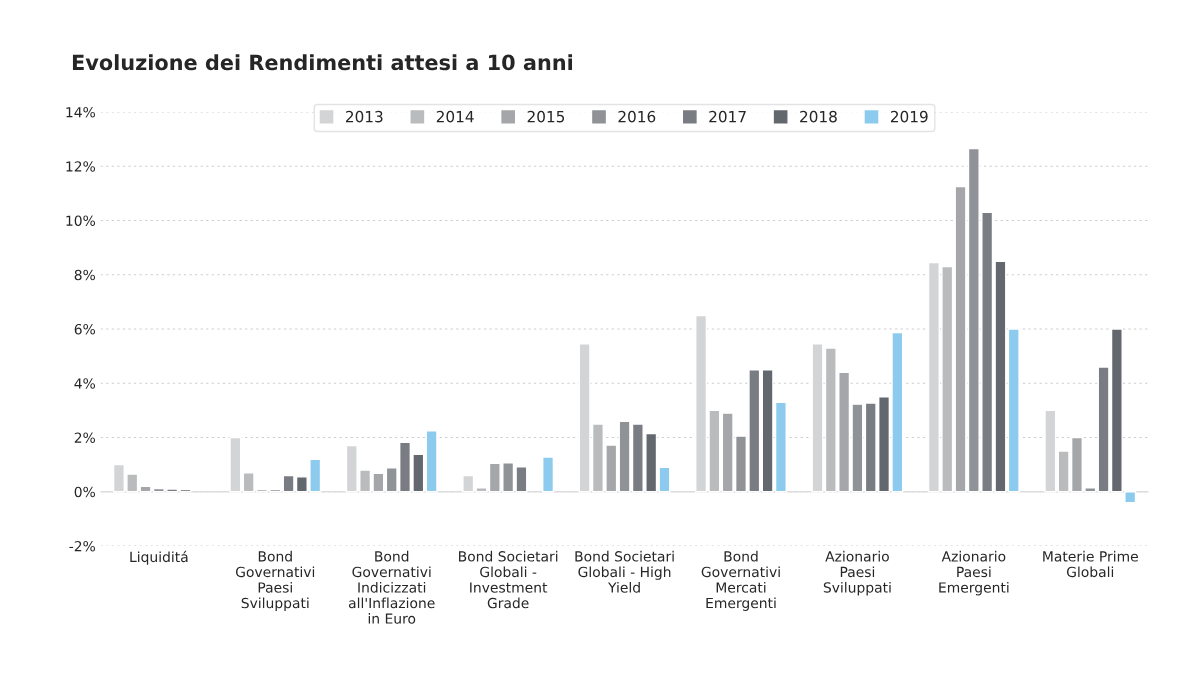 This screenshot has height=700, width=1184. Describe the element at coordinates (275, 580) in the screenshot. I see `x-tick-label: Bond Governativi Paesi Sviluppati` at that location.